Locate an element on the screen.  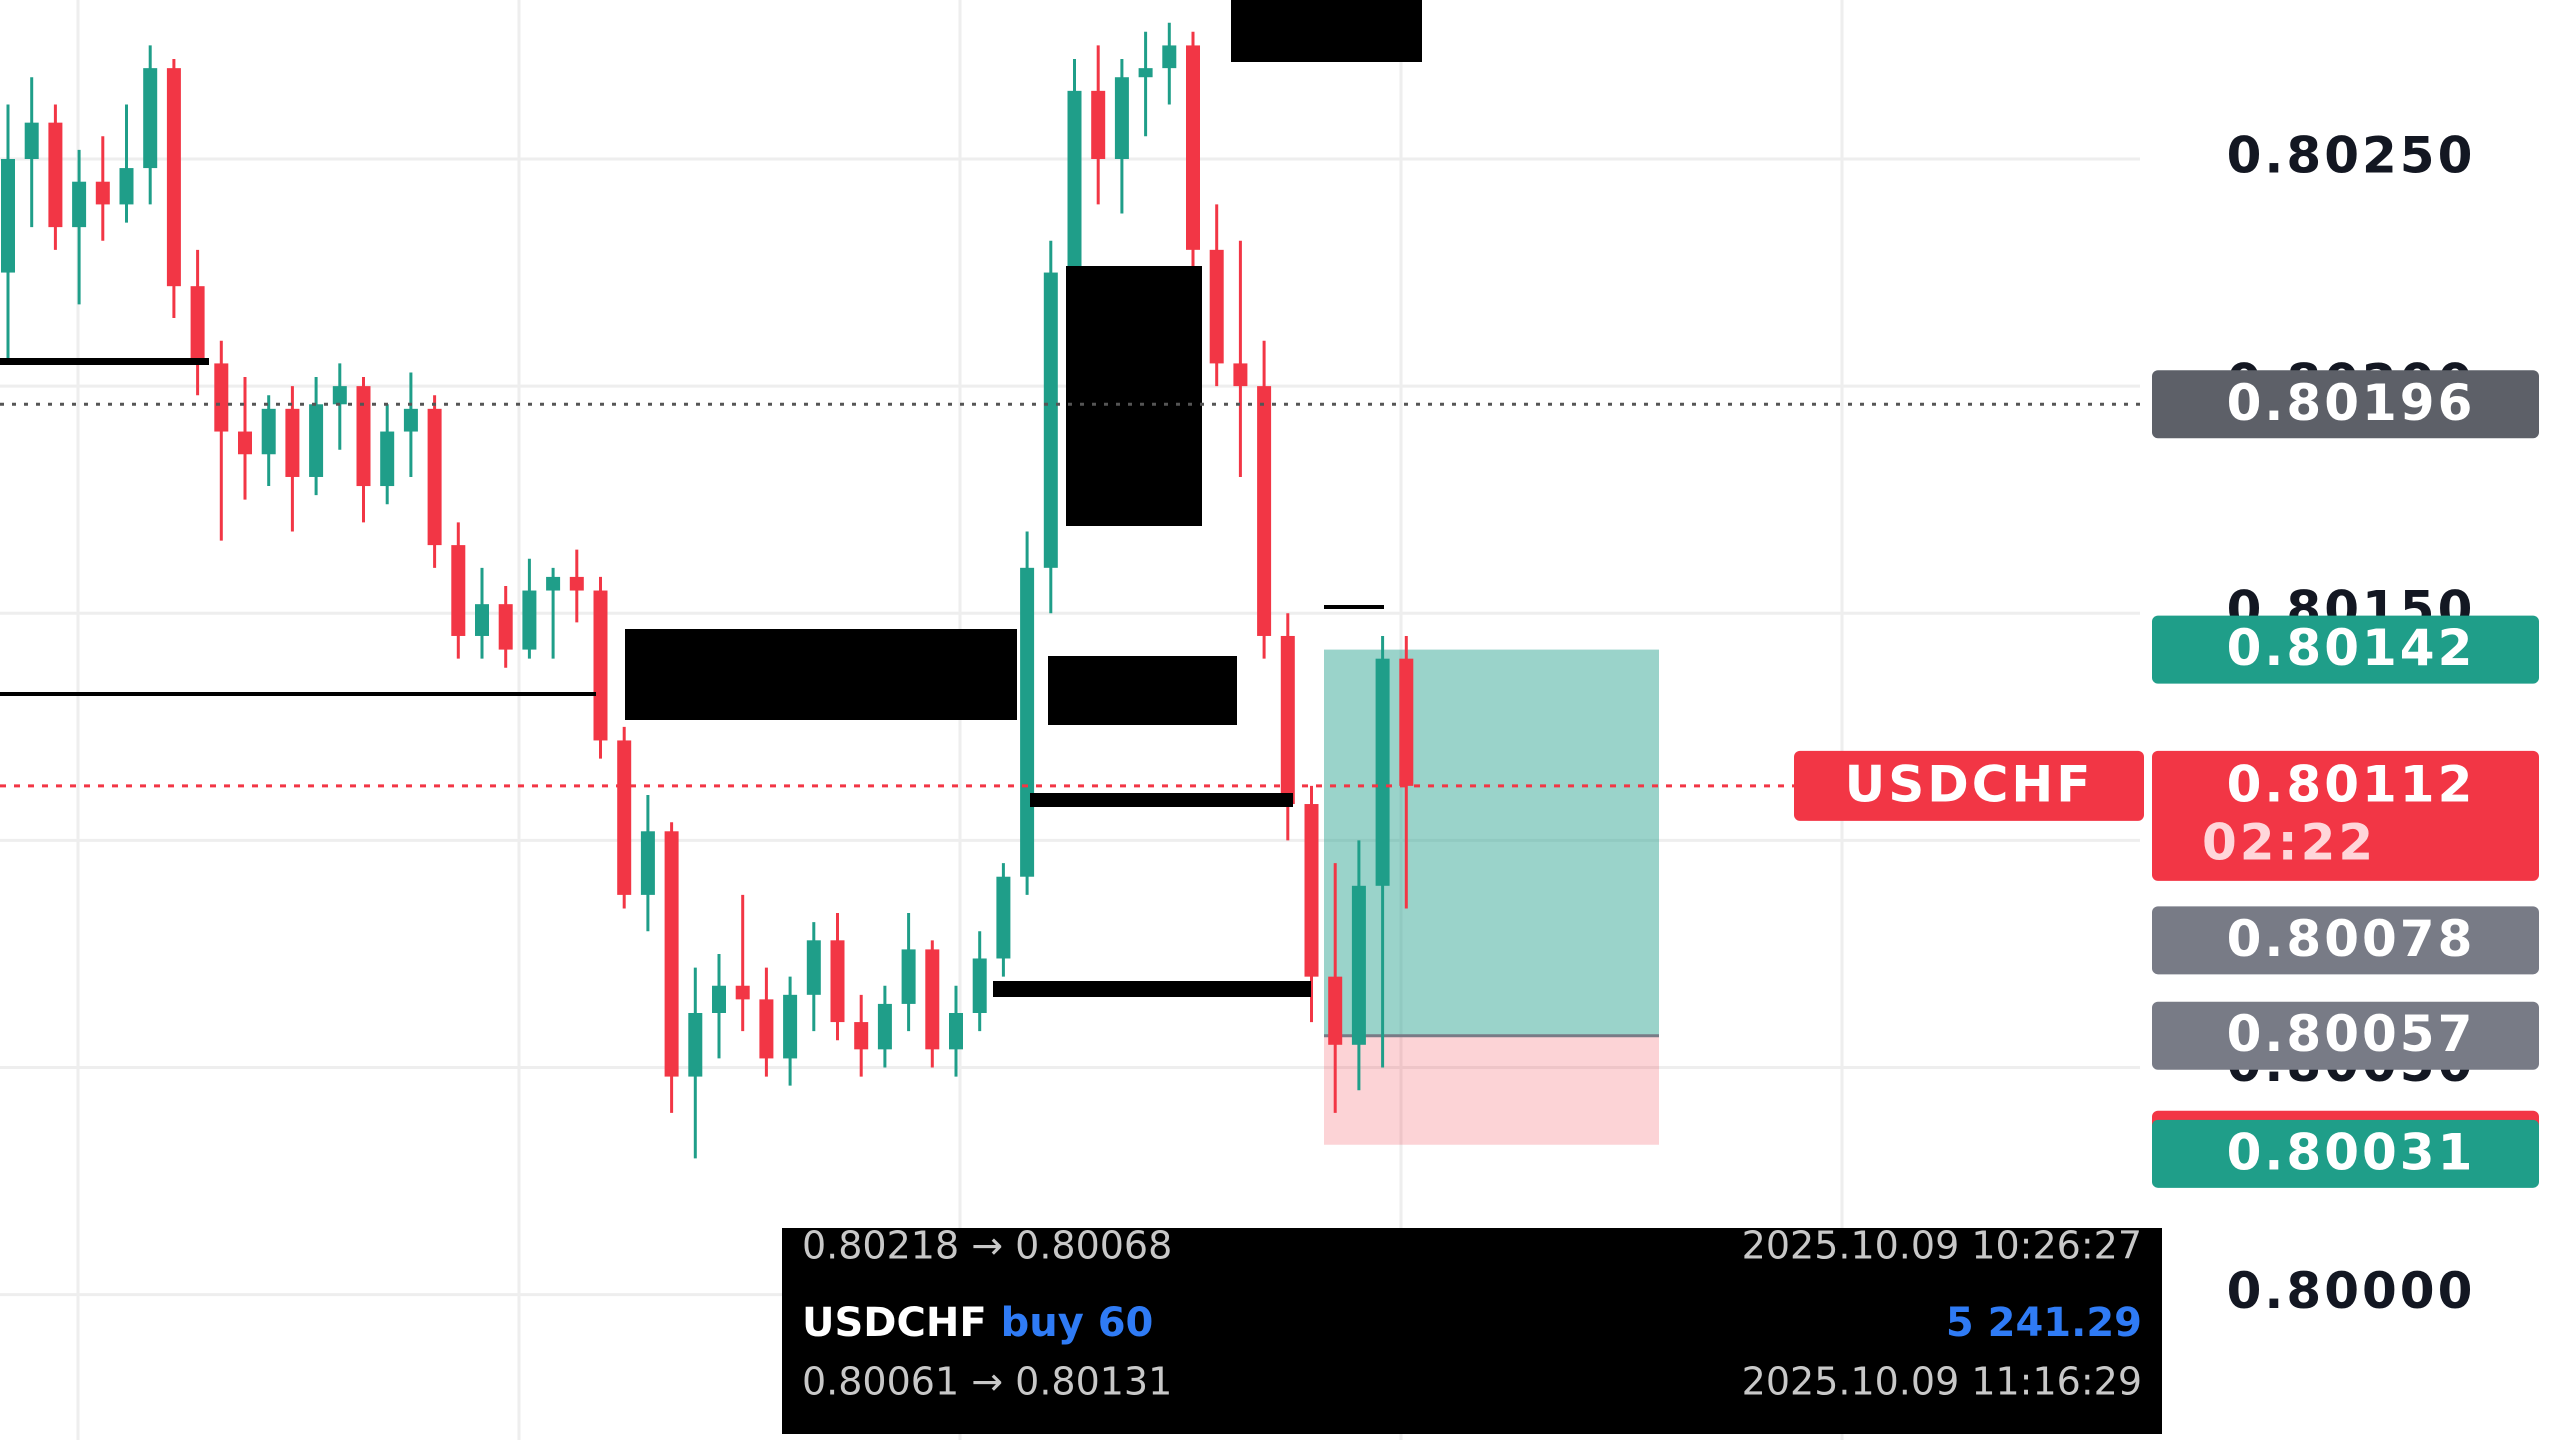
price-tag-label: 0.80031 is located at coordinates (2351, 1152).